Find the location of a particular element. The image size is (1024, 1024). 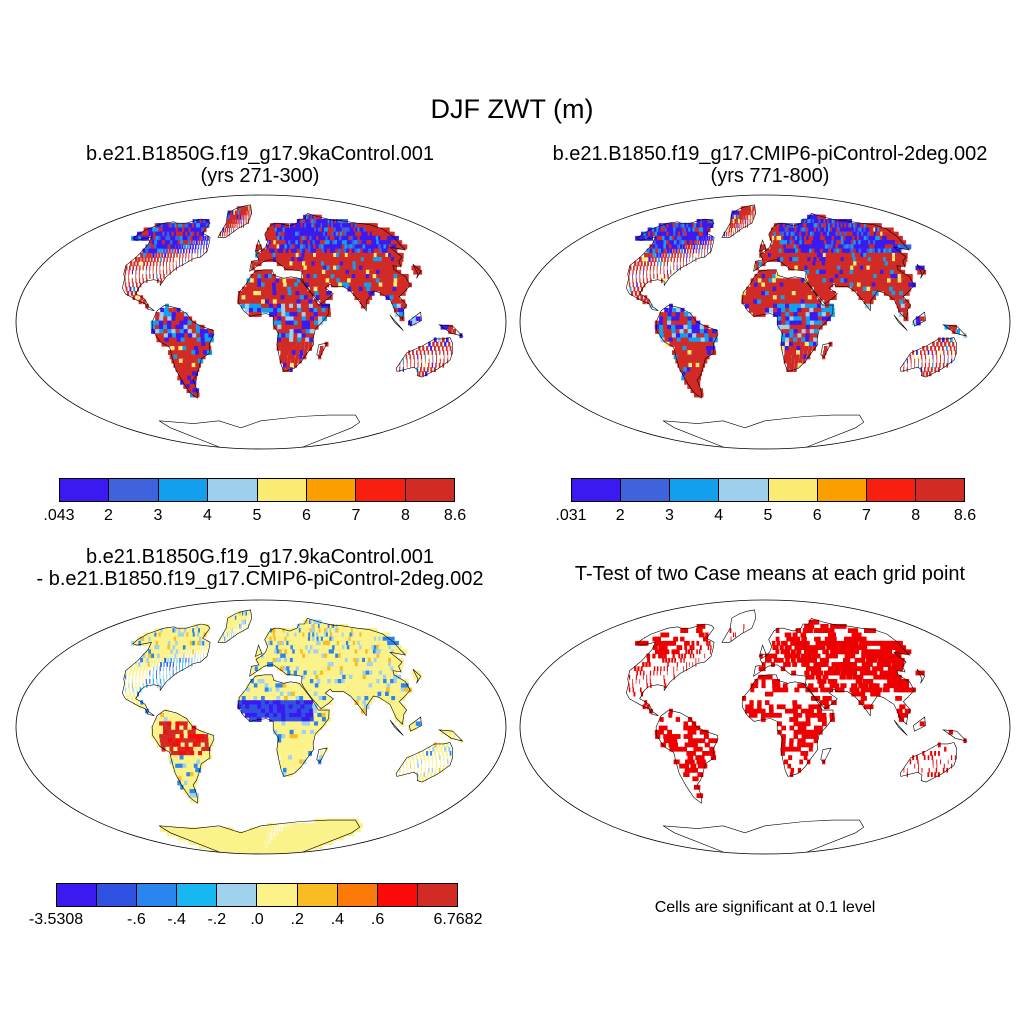

panel3-title-line1: b.e21.B1850G.f19_g17.9kaControl.001 is located at coordinates (260, 557).